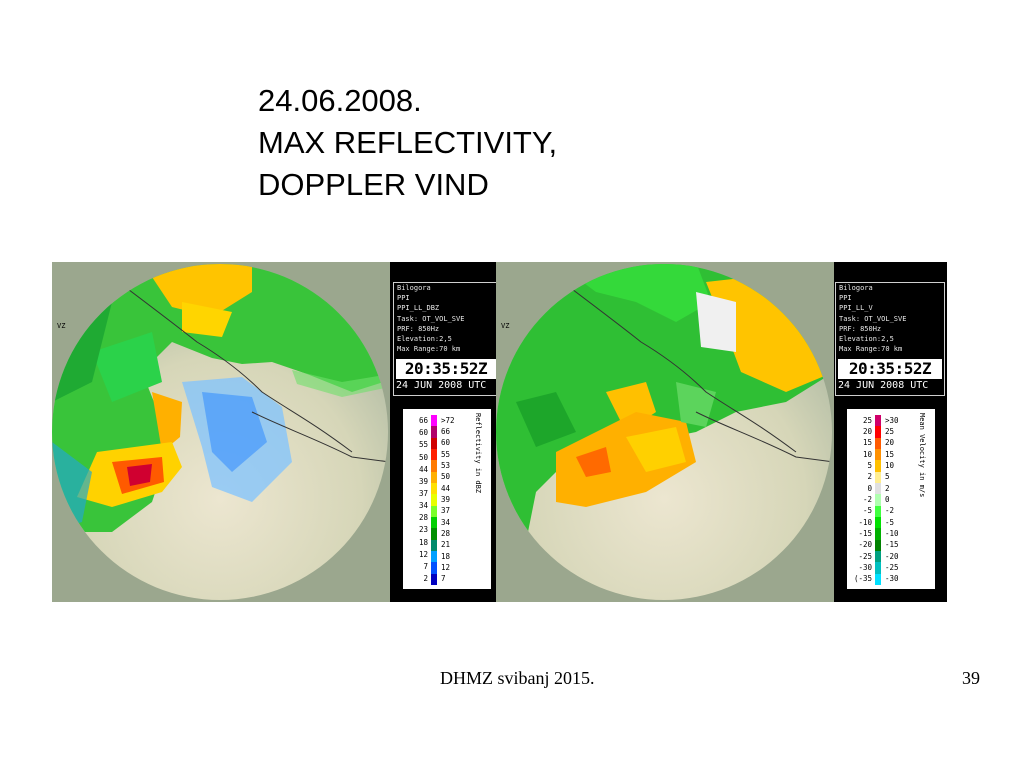  What do you see at coordinates (446, 545) in the screenshot?
I see `scale-label-right: 21` at bounding box center [446, 545].